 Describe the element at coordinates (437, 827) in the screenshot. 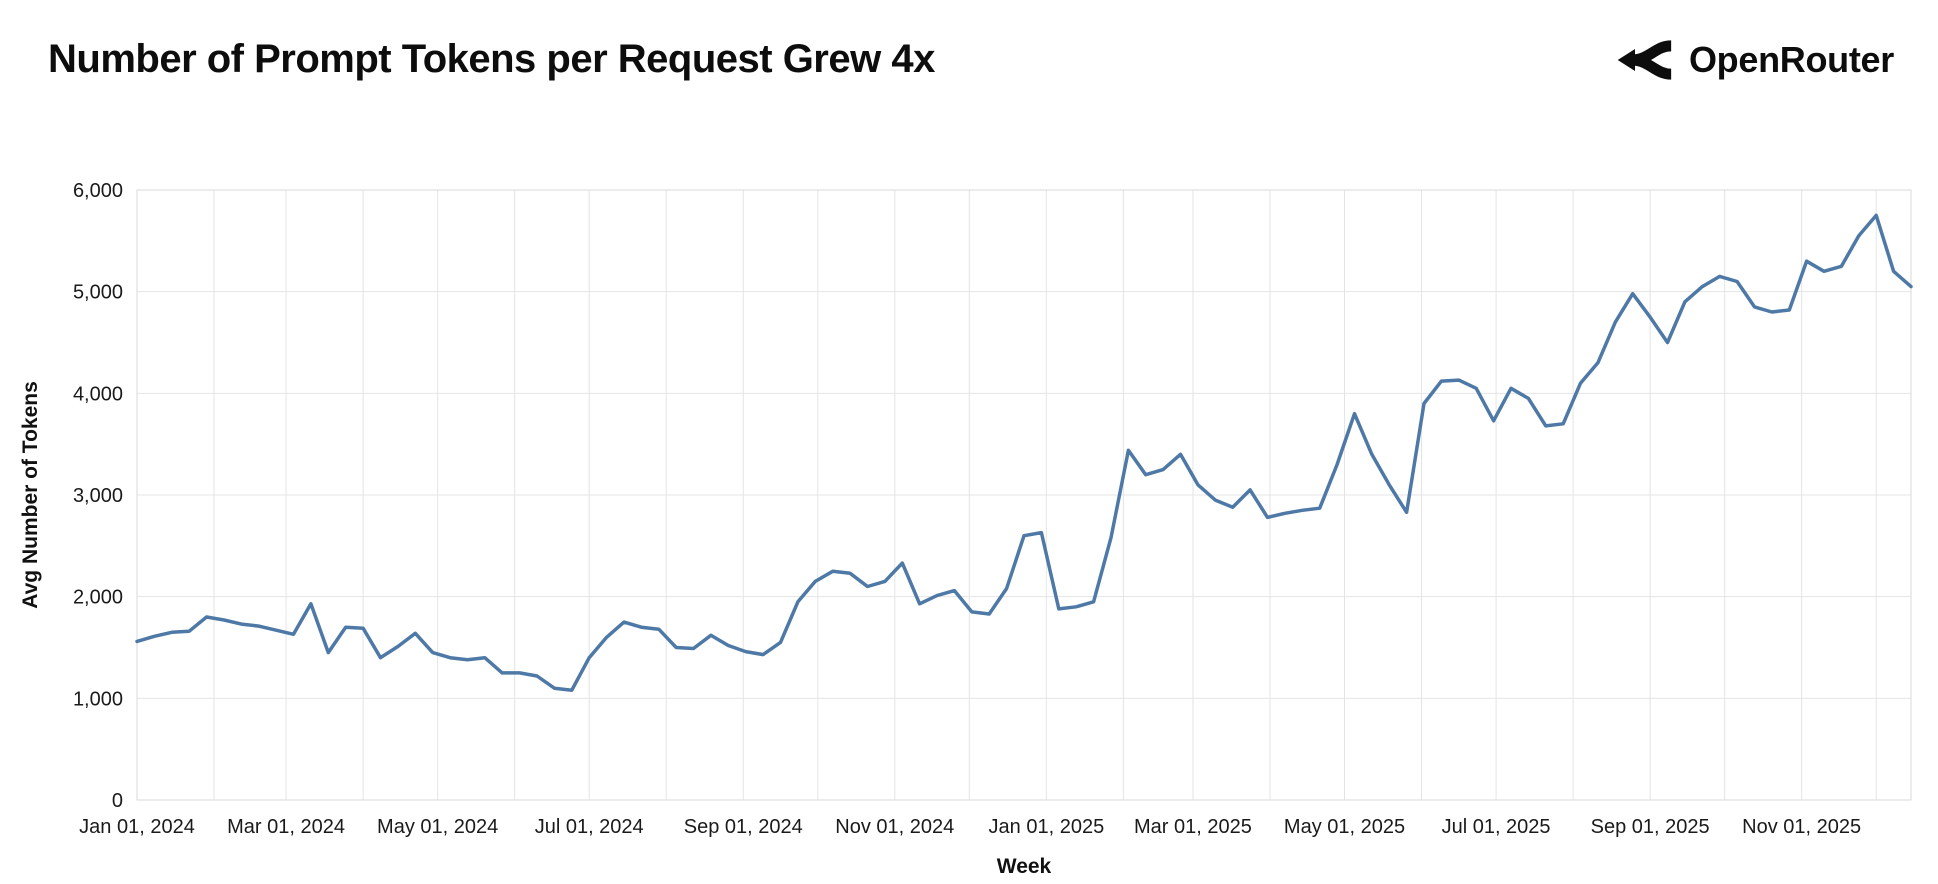

I see `x-tick-label: May 01, 2024` at that location.